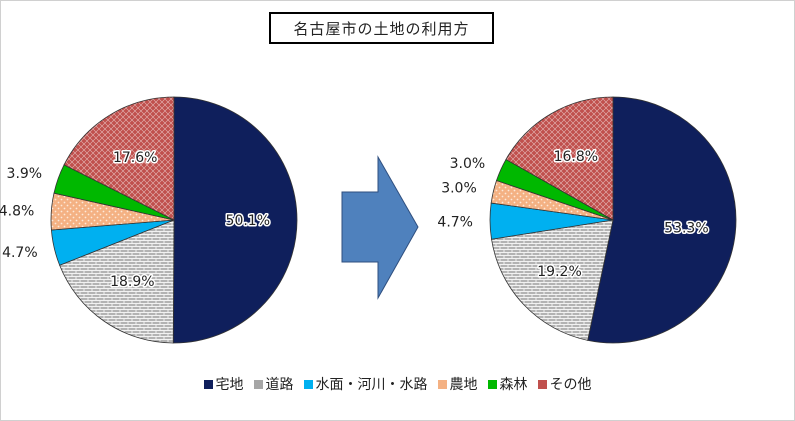 The height and width of the screenshot is (421, 795). Describe the element at coordinates (570, 385) in the screenshot. I see `legend-label: その他` at that location.